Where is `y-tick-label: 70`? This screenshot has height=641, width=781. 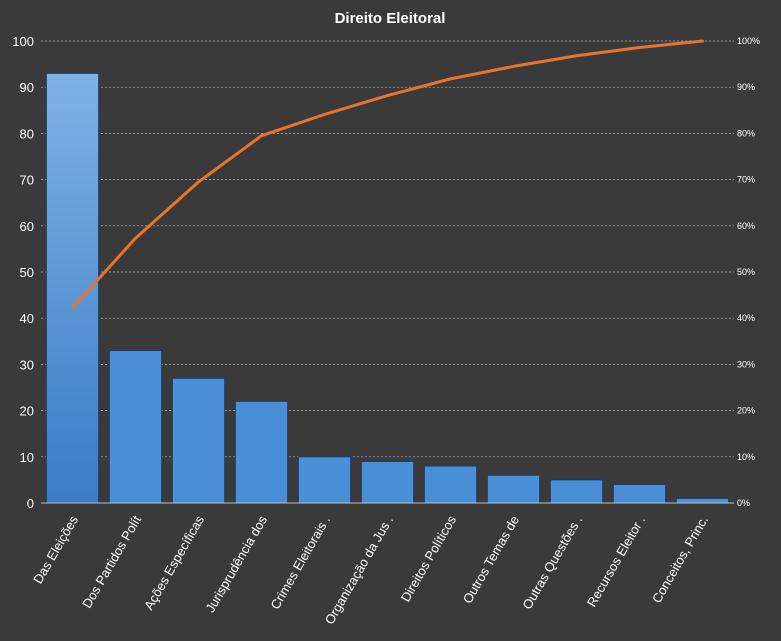
y-tick-label: 70 is located at coordinates (27, 180).